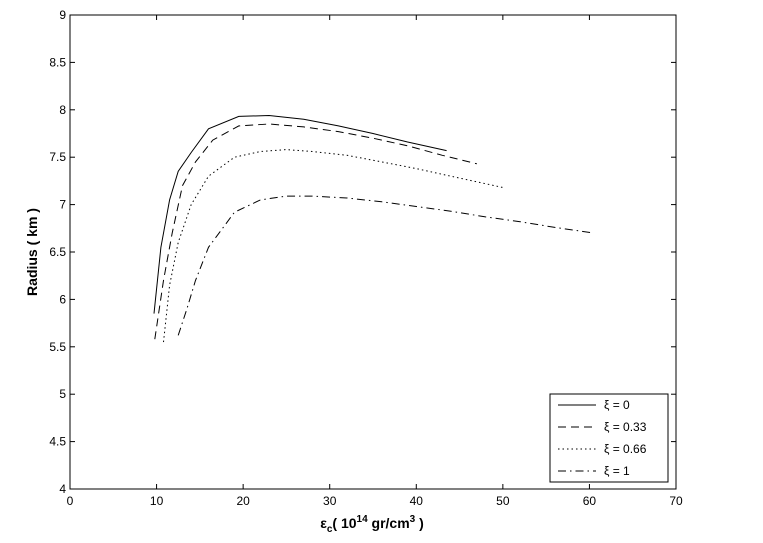 The height and width of the screenshot is (543, 763). Describe the element at coordinates (57, 252) in the screenshot. I see `y-tick-label: 6.5` at that location.